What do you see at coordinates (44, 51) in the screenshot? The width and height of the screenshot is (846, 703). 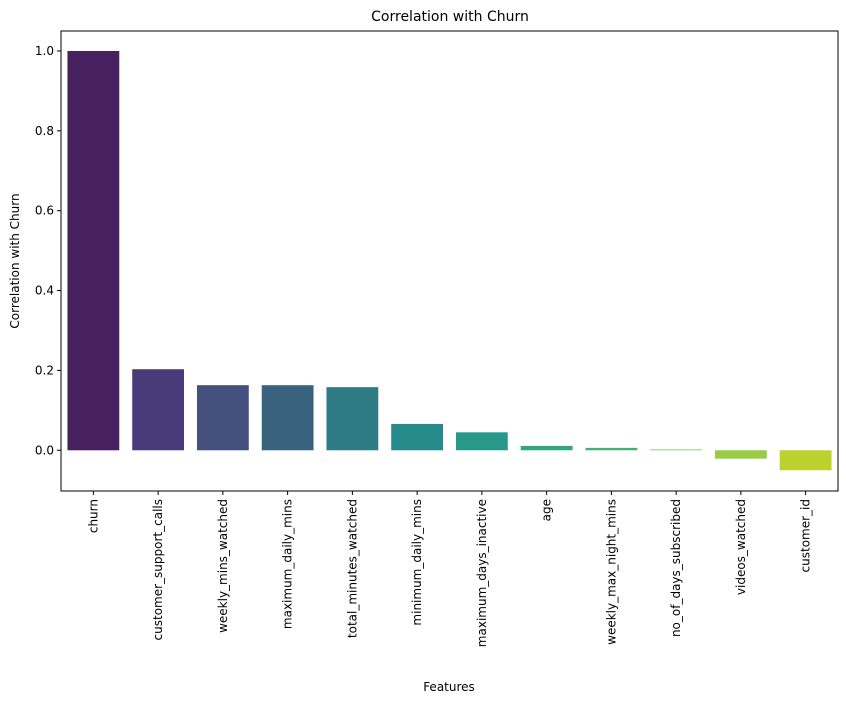 I see `y-tick-label: 1.0` at bounding box center [44, 51].